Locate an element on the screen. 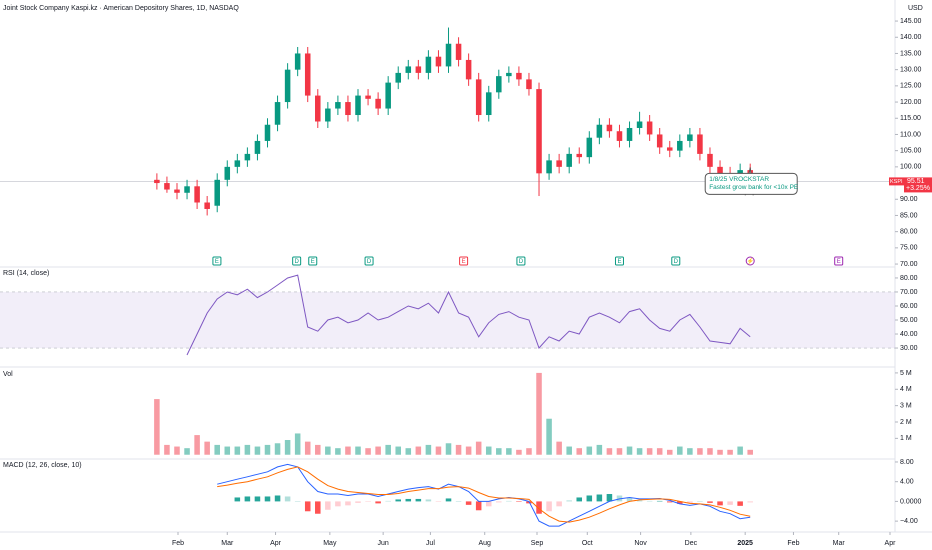 This screenshot has width=932, height=550. last-price-bg is located at coordinates (918, 185).